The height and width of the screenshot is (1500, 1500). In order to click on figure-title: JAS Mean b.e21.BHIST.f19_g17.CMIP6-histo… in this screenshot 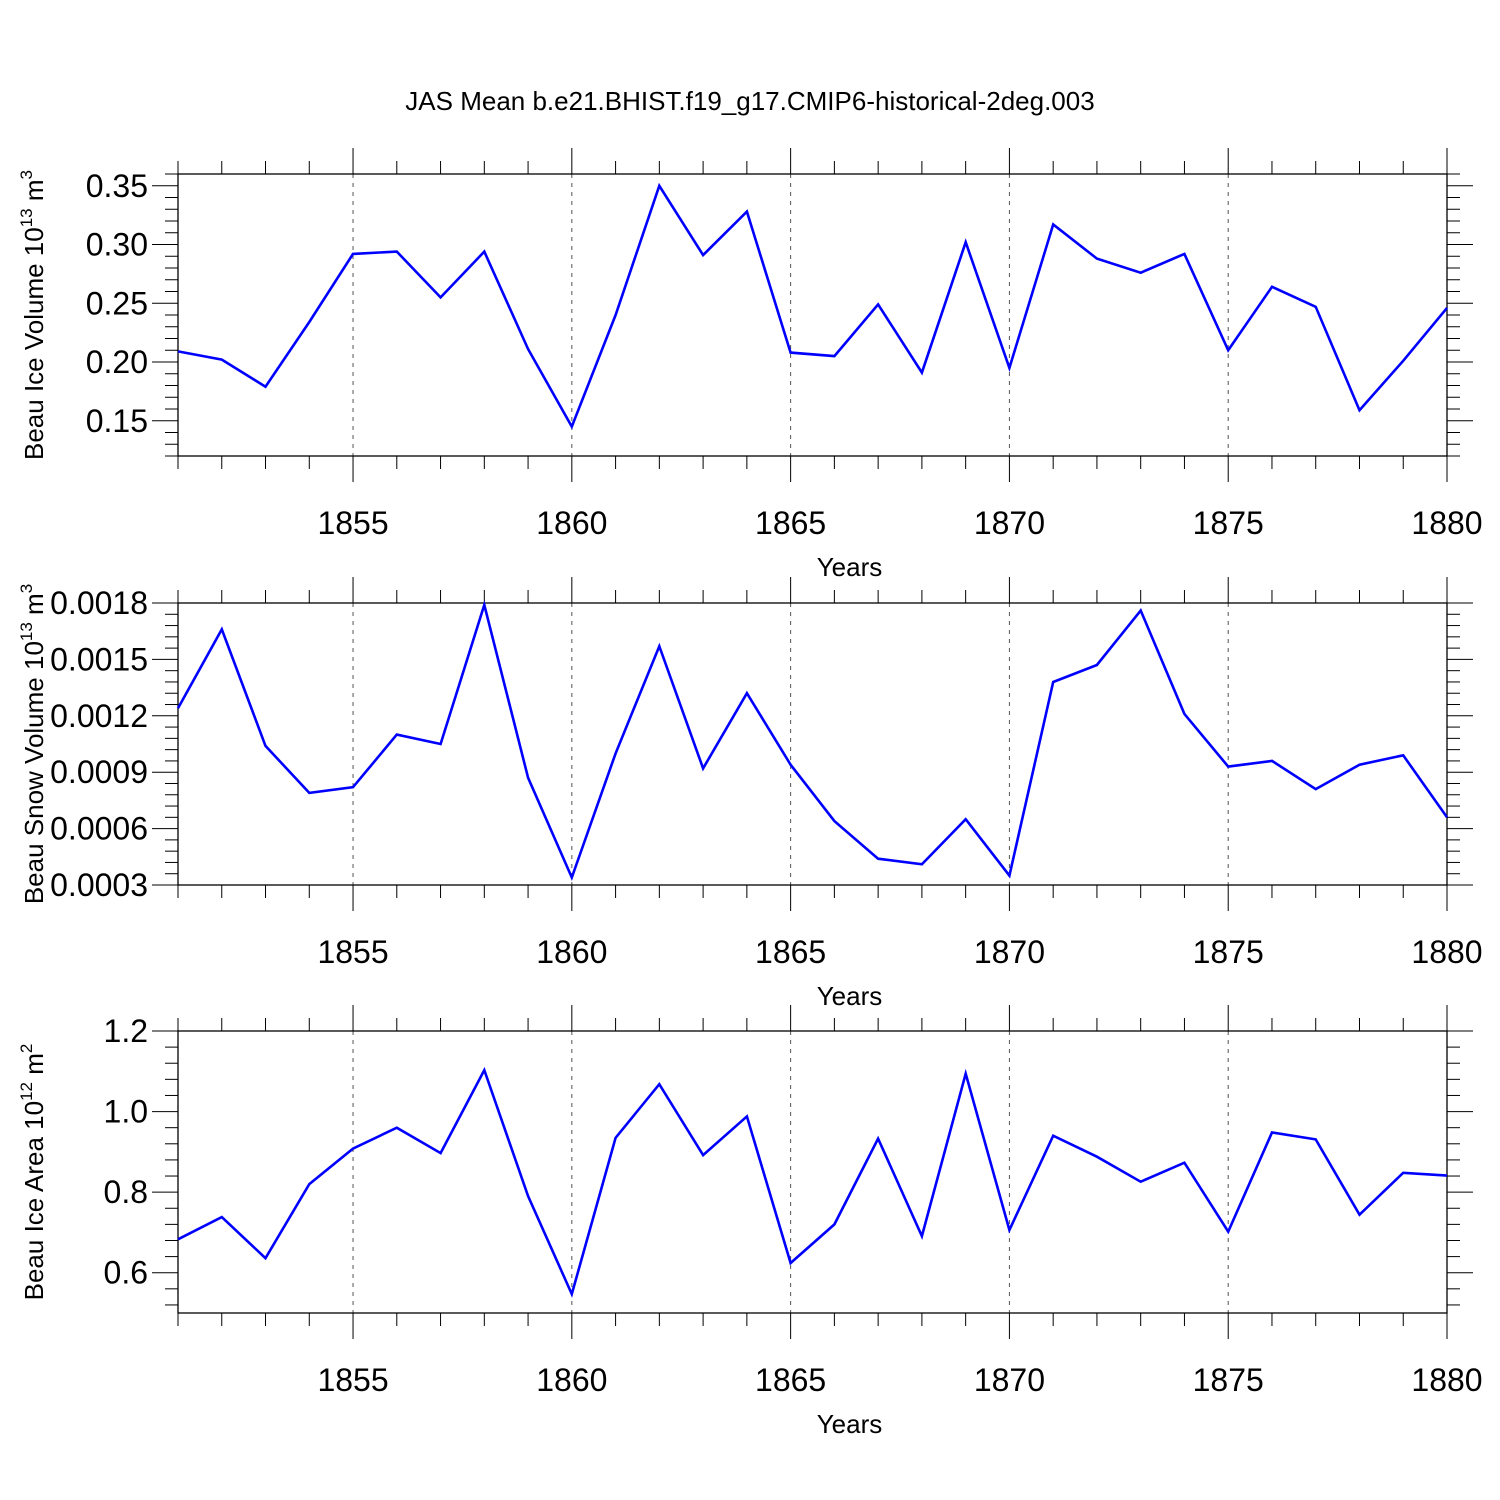, I will do `click(749, 101)`.